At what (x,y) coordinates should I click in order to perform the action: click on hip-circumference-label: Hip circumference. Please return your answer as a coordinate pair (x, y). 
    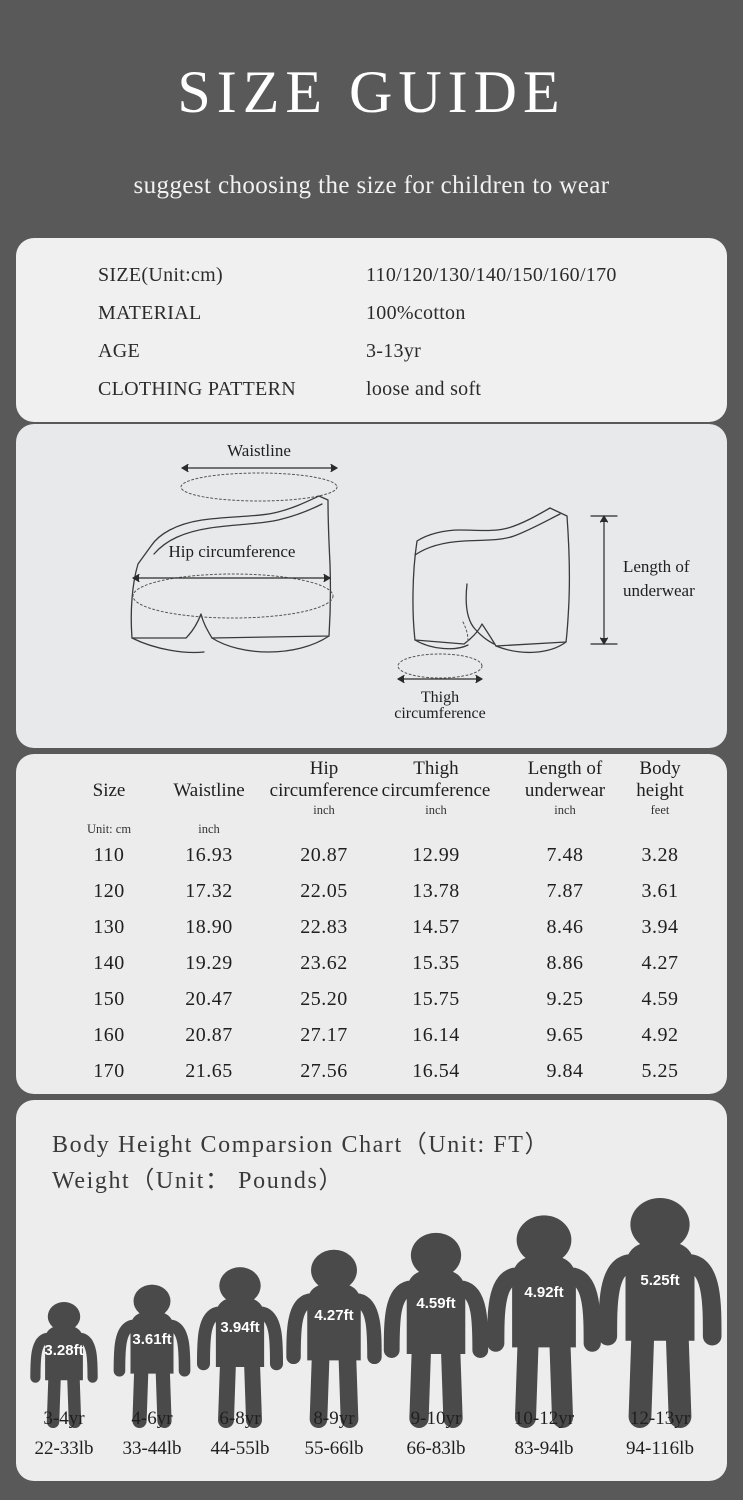
    Looking at the image, I should click on (232, 551).